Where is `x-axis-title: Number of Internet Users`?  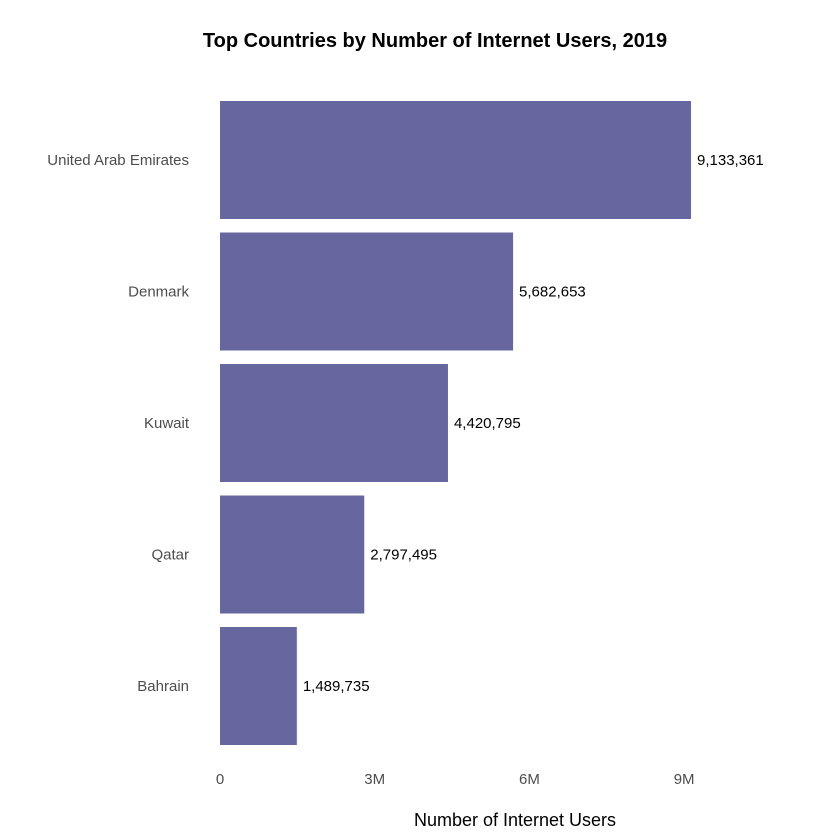 x-axis-title: Number of Internet Users is located at coordinates (515, 820).